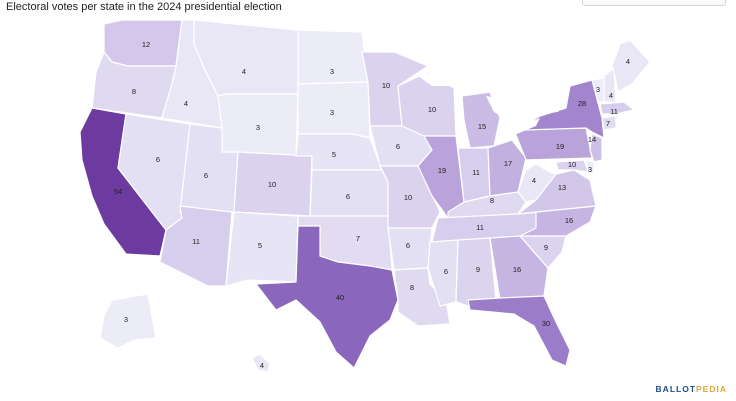 This screenshot has height=401, width=736. What do you see at coordinates (610, 85) in the screenshot?
I see `state-new-hampshire` at bounding box center [610, 85].